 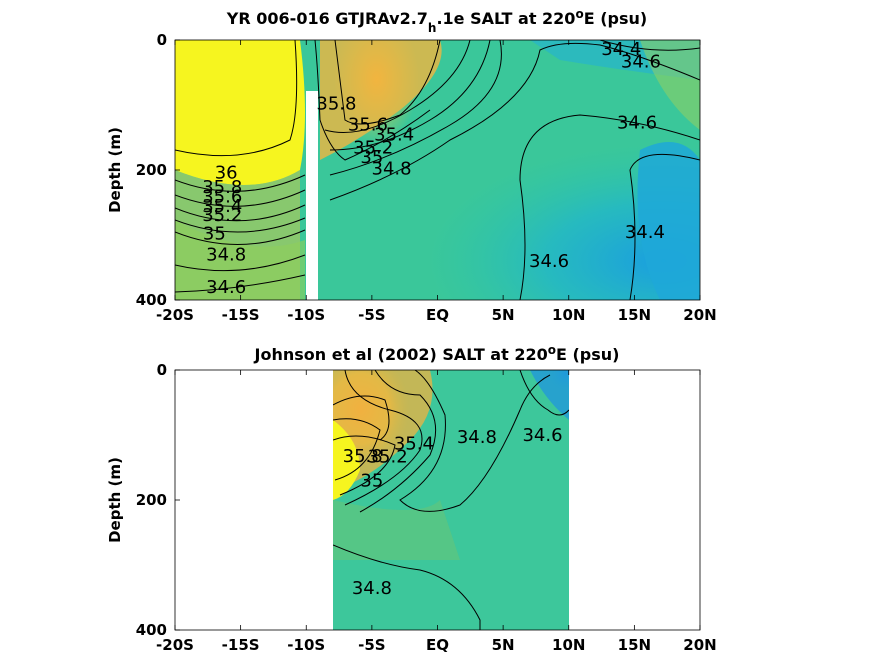 What do you see at coordinates (306, 315) in the screenshot?
I see `top-x-tick-label: -10S` at bounding box center [306, 315].